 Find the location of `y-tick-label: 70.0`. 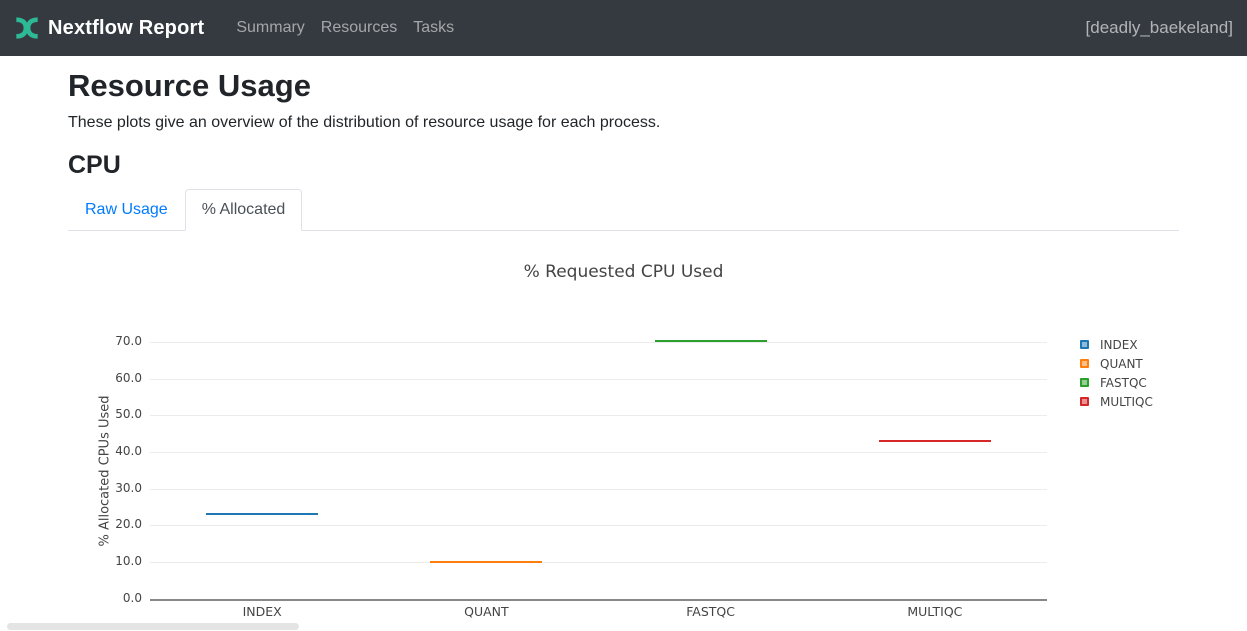

y-tick-label: 70.0 is located at coordinates (128, 340).